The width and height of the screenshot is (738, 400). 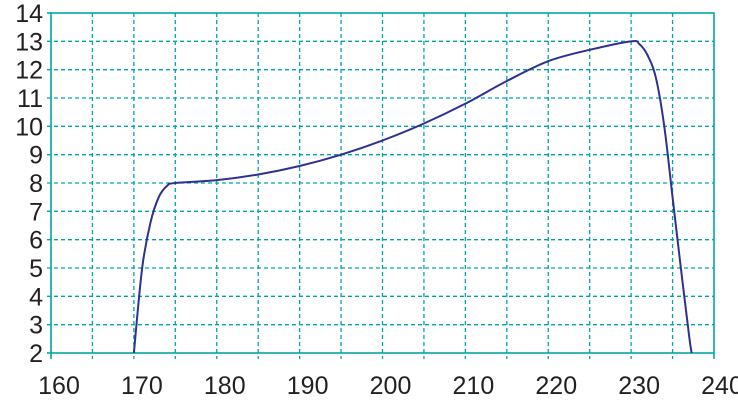 What do you see at coordinates (225, 386) in the screenshot?
I see `x-tick-label: 180` at bounding box center [225, 386].